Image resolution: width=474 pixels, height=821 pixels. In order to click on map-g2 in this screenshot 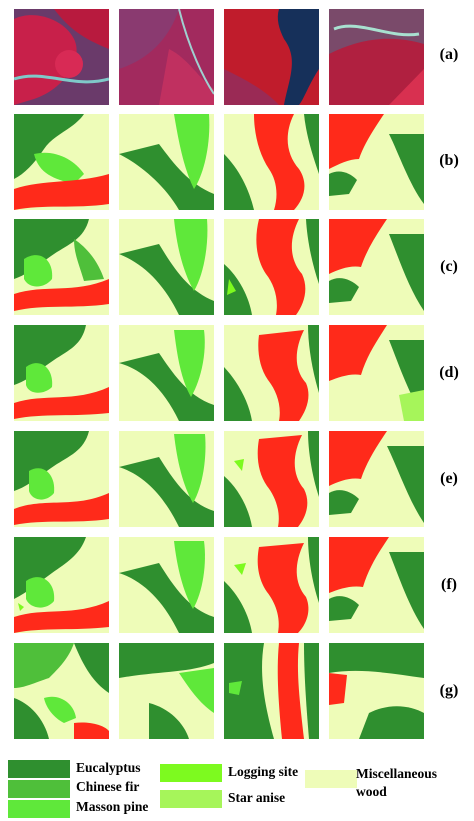, I will do `click(166, 691)`.